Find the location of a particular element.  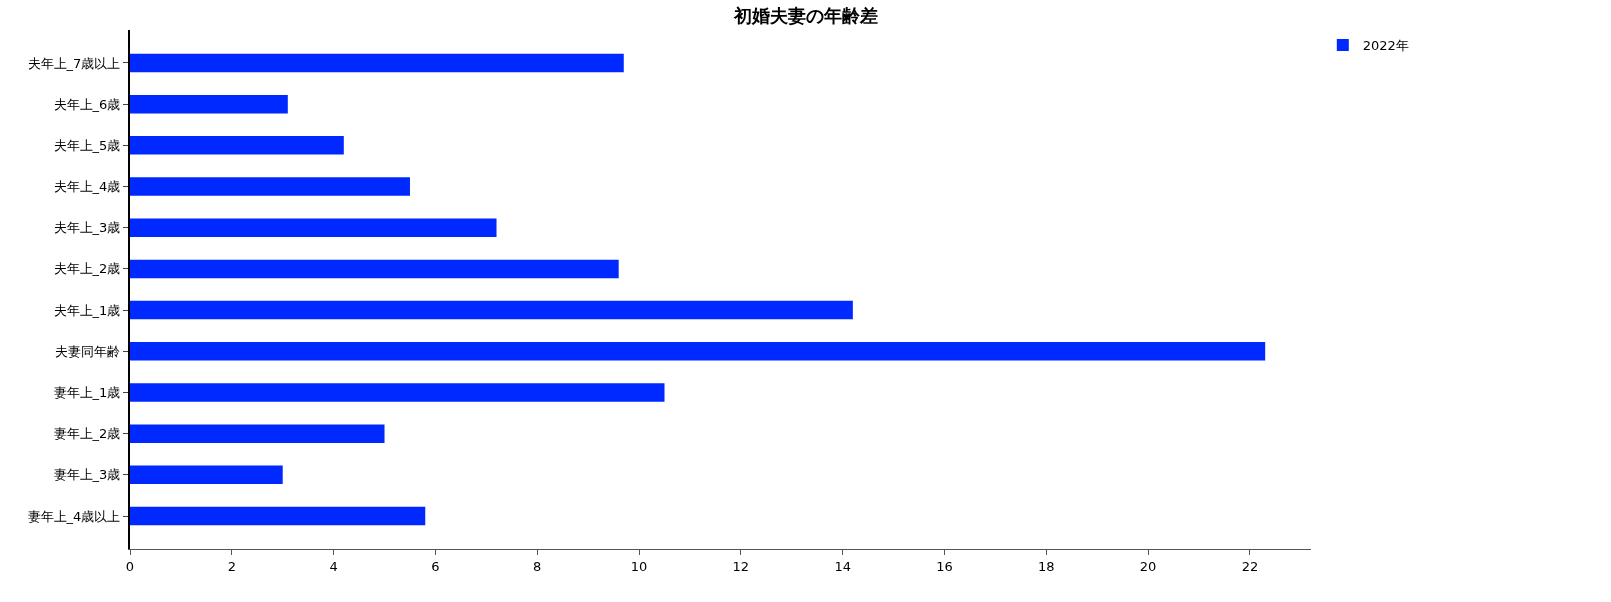

y-tick-label: 妻年上_1歳 is located at coordinates (87, 393).